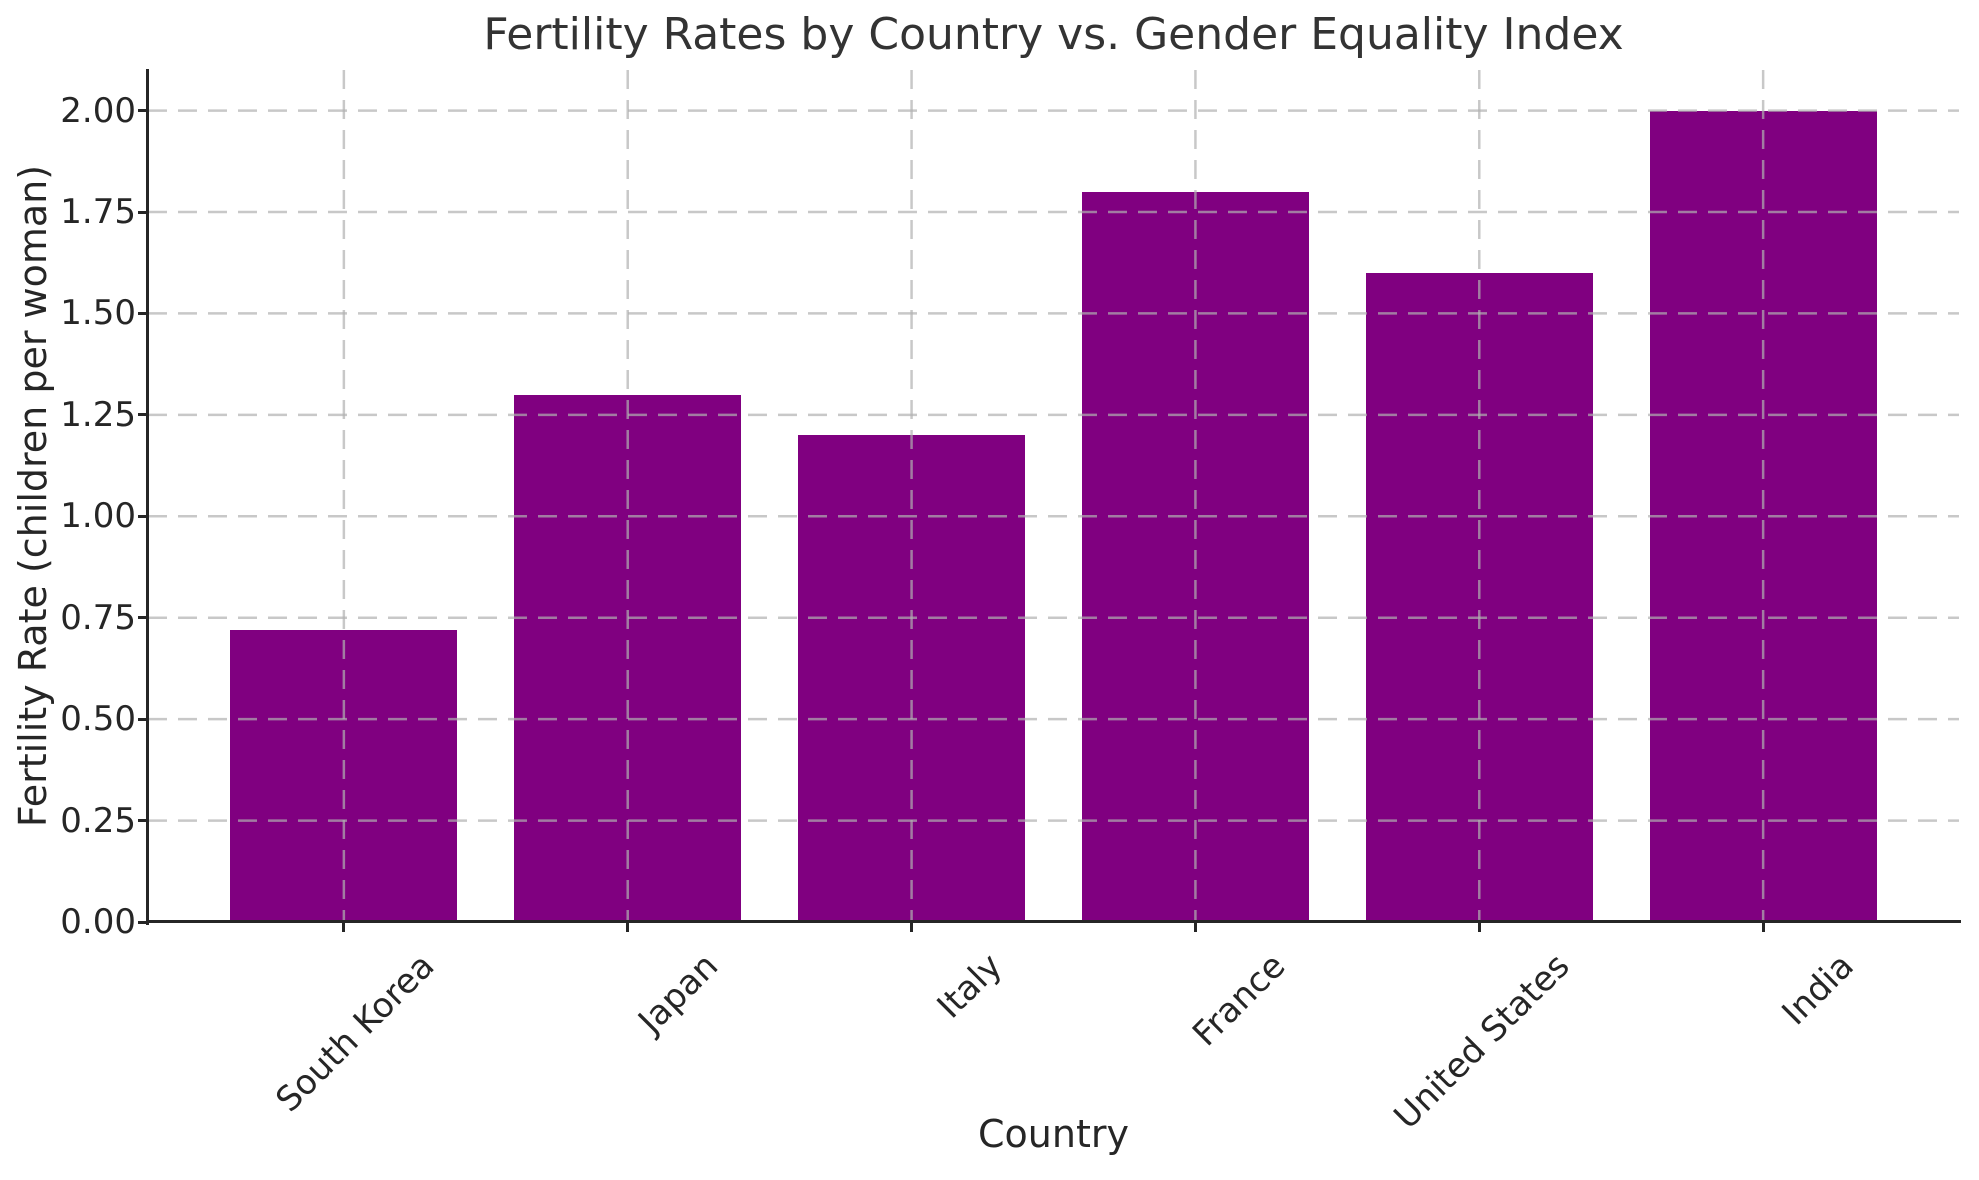  What do you see at coordinates (678, 994) in the screenshot?
I see `x-tick-label-japan: Japan` at bounding box center [678, 994].